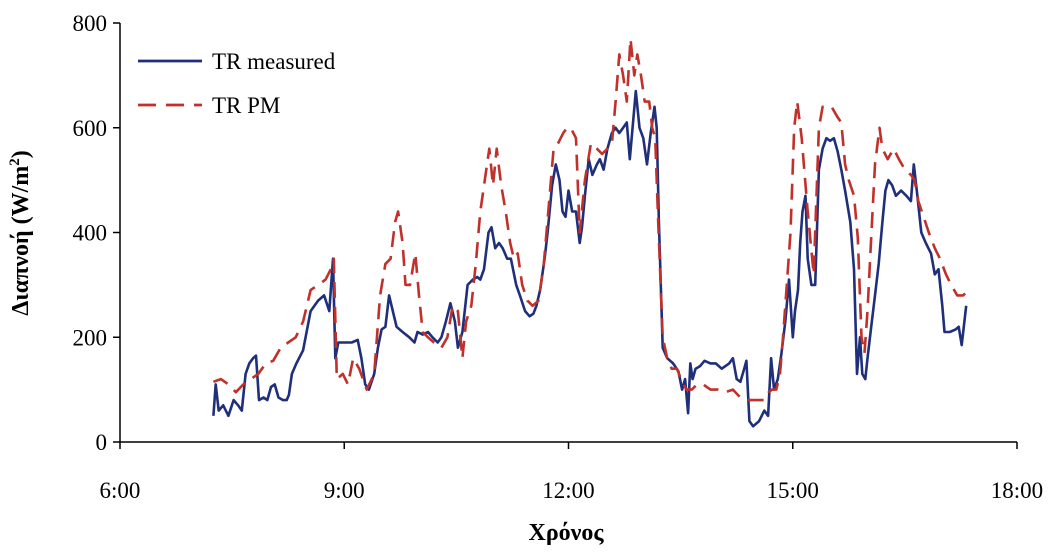 This screenshot has height=552, width=1052. Describe the element at coordinates (102, 442) in the screenshot. I see `y-tick-label: 0` at that location.